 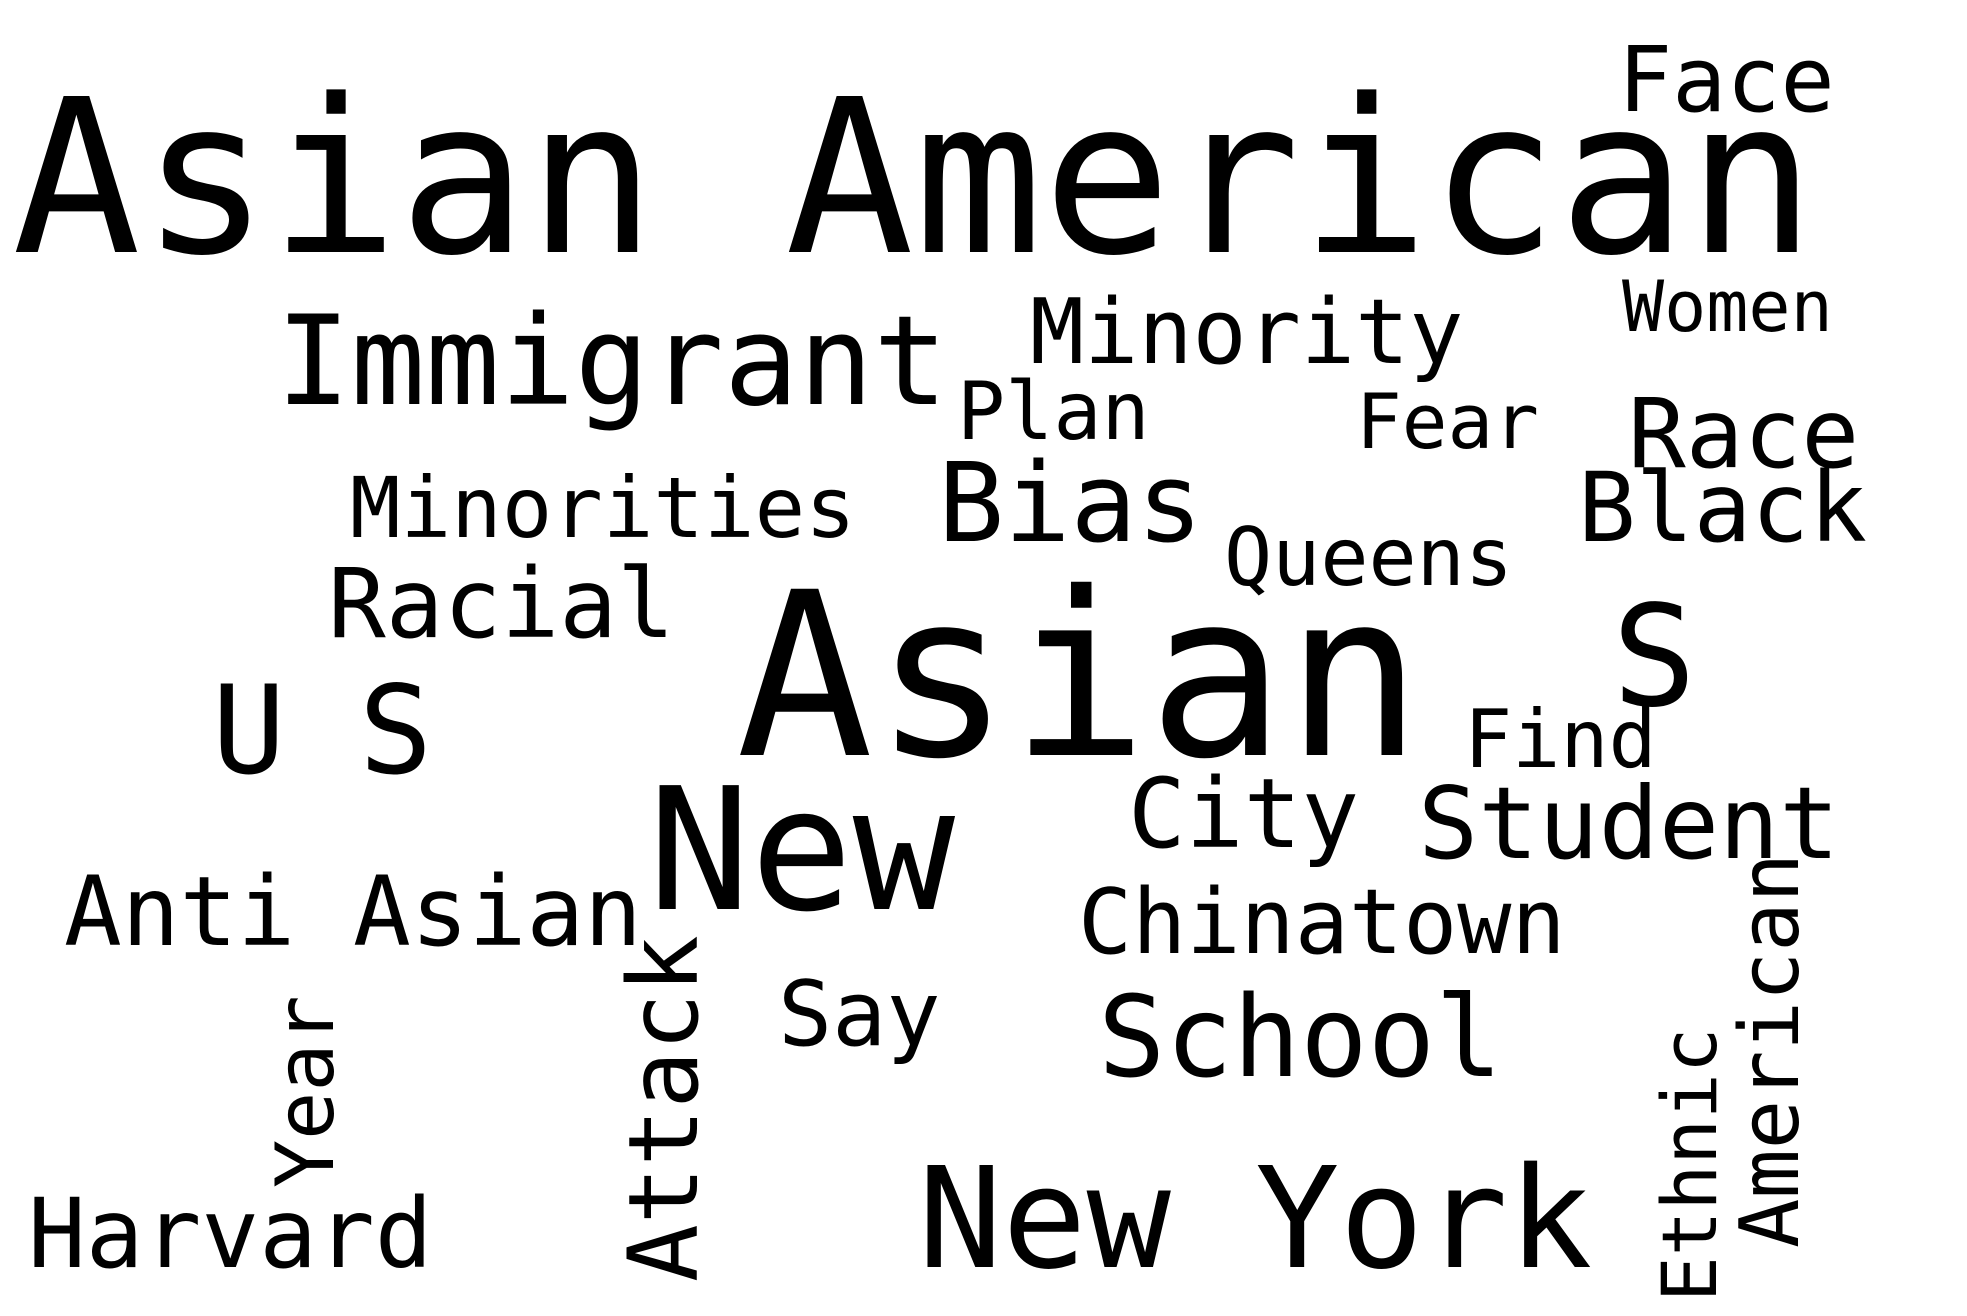 What do you see at coordinates (1368, 557) in the screenshot?
I see `word-queens: Queens` at bounding box center [1368, 557].